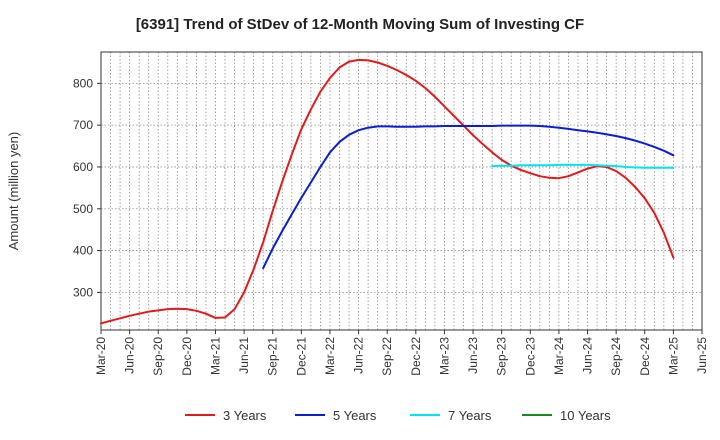  Describe the element at coordinates (83, 209) in the screenshot. I see `y-tick-label: 500` at that location.